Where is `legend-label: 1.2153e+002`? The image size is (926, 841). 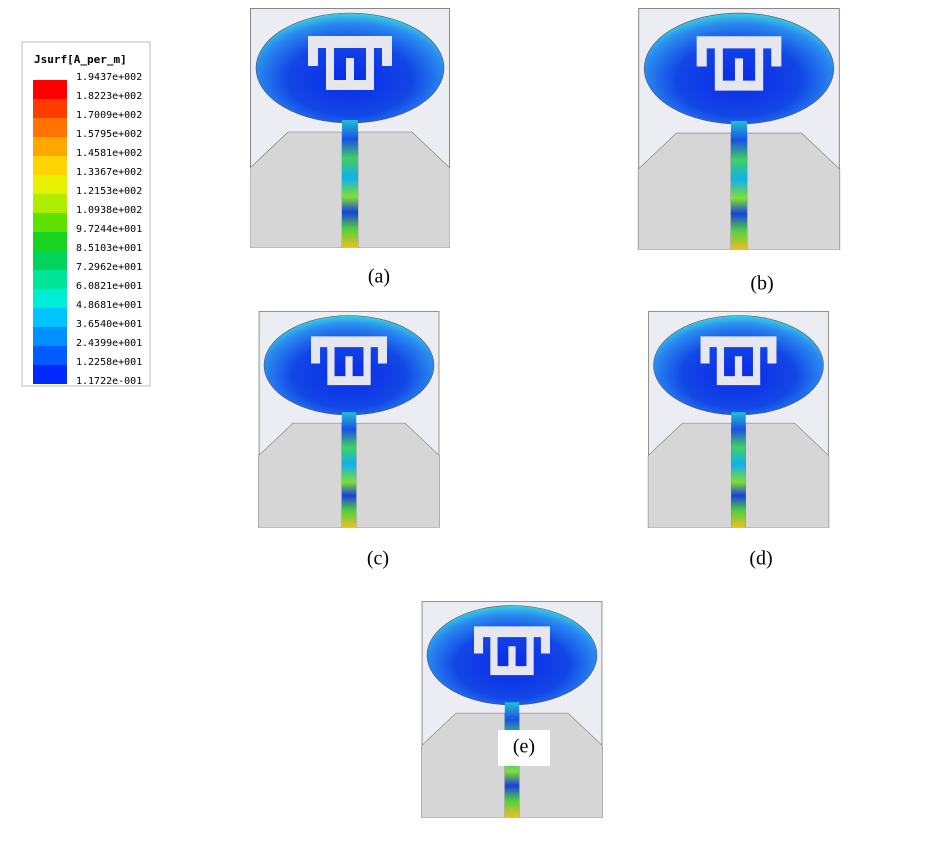 legend-label: 1.2153e+002 is located at coordinates (109, 191).